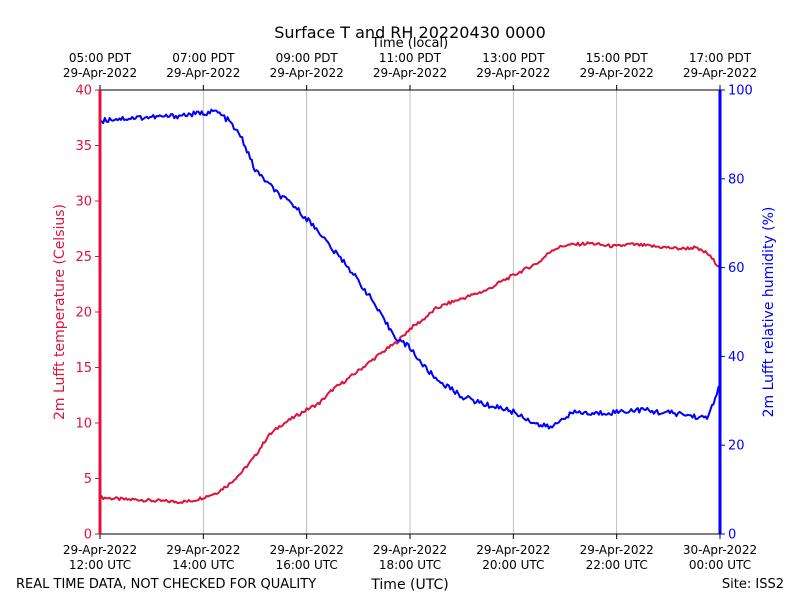  I want to click on left-tick-label: 25, so click(83, 257).